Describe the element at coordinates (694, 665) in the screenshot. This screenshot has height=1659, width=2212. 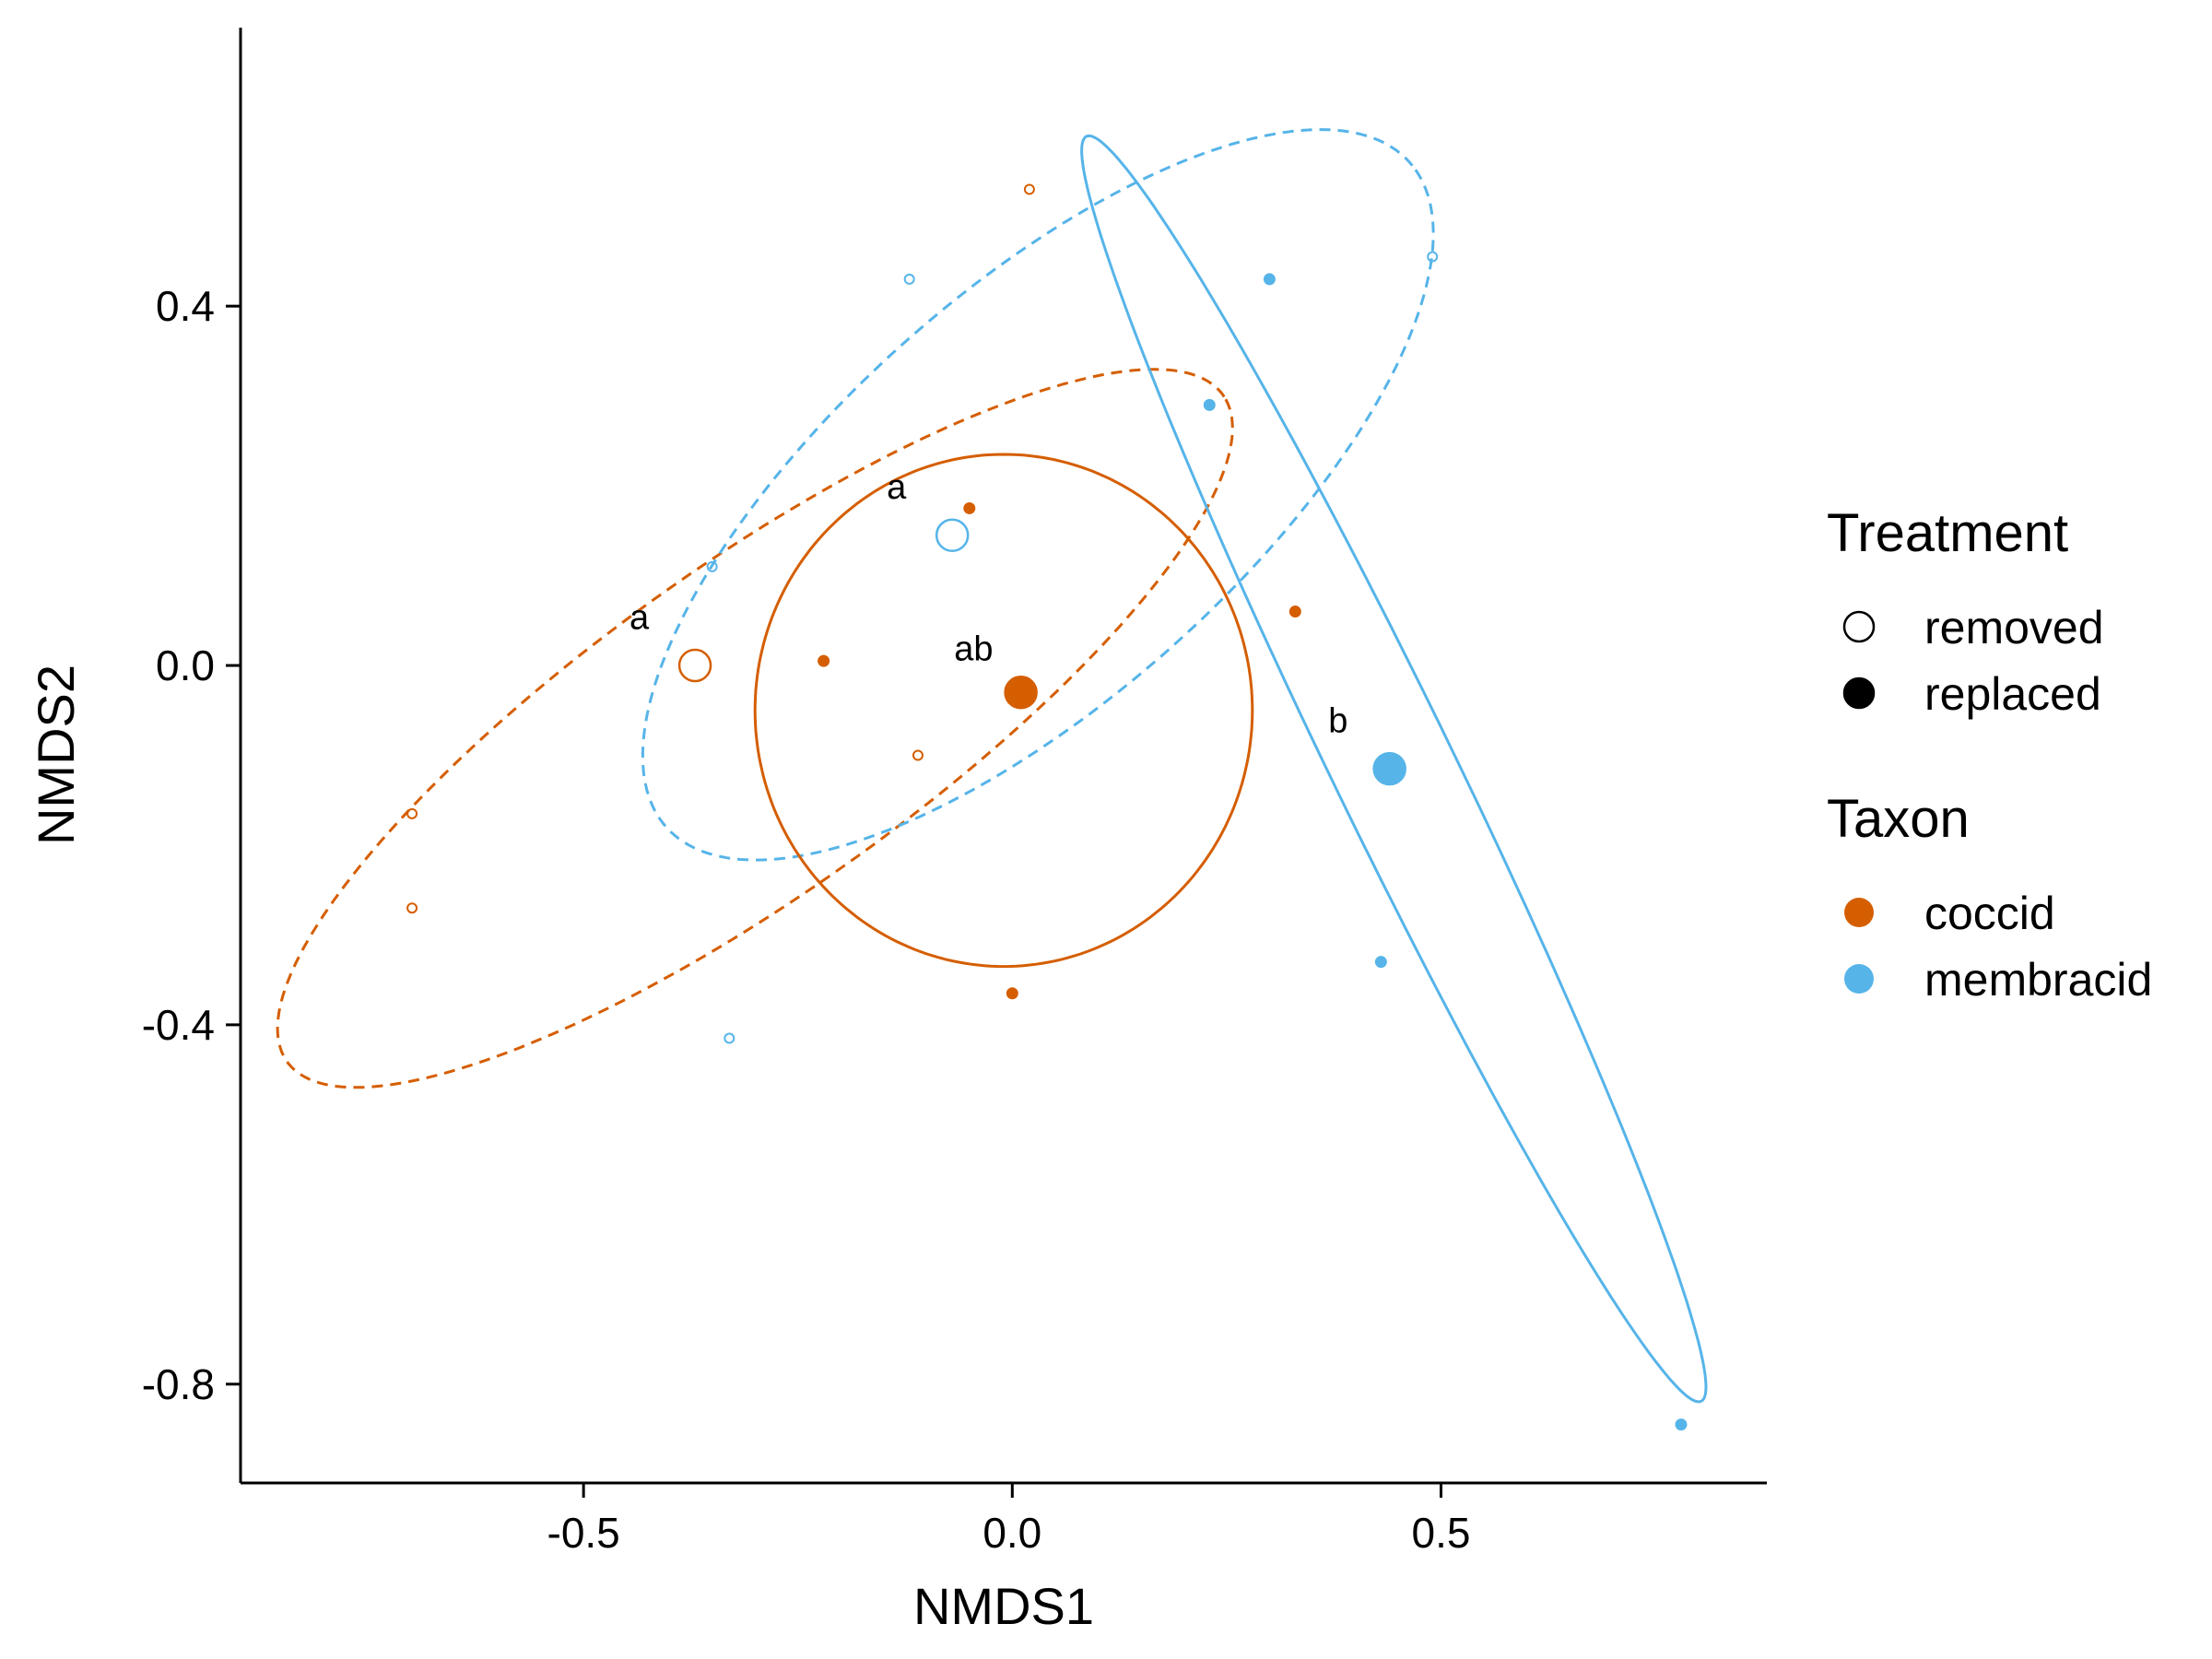
I see `centroid-coccid-removed` at that location.